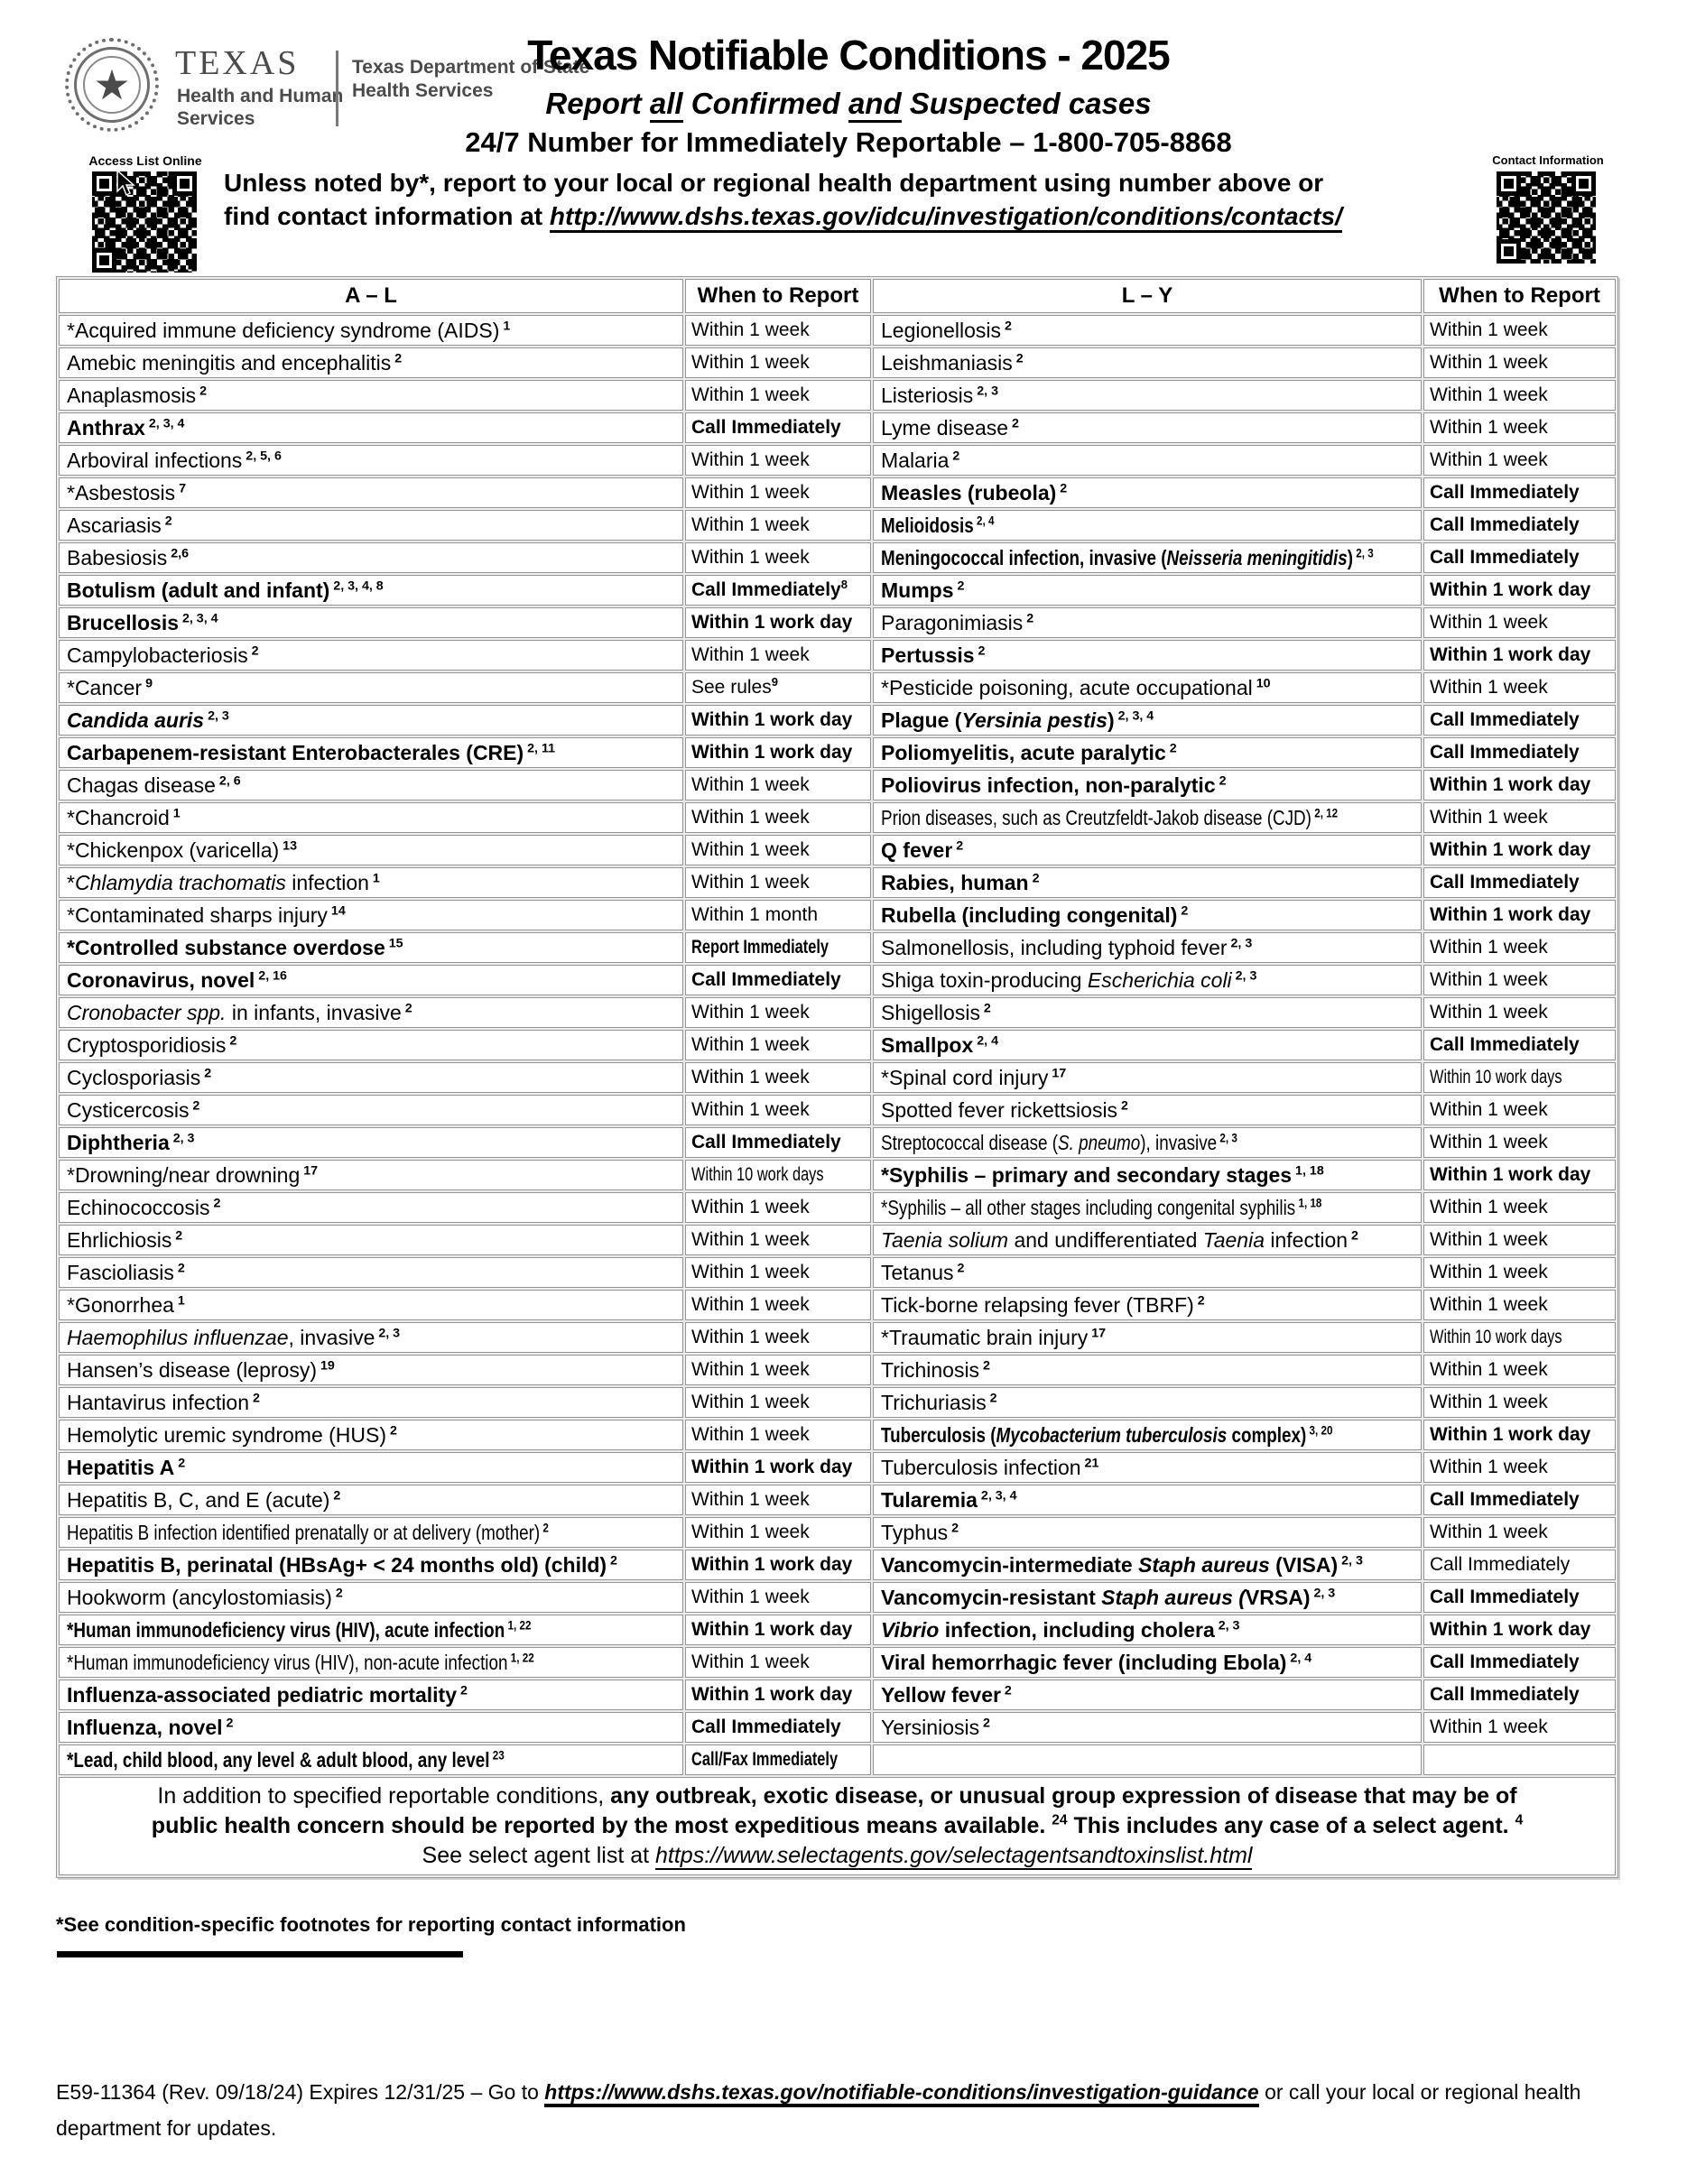 The width and height of the screenshot is (1696, 2184). I want to click on condition-cell: Melioidosis 2, 4, so click(1147, 525).